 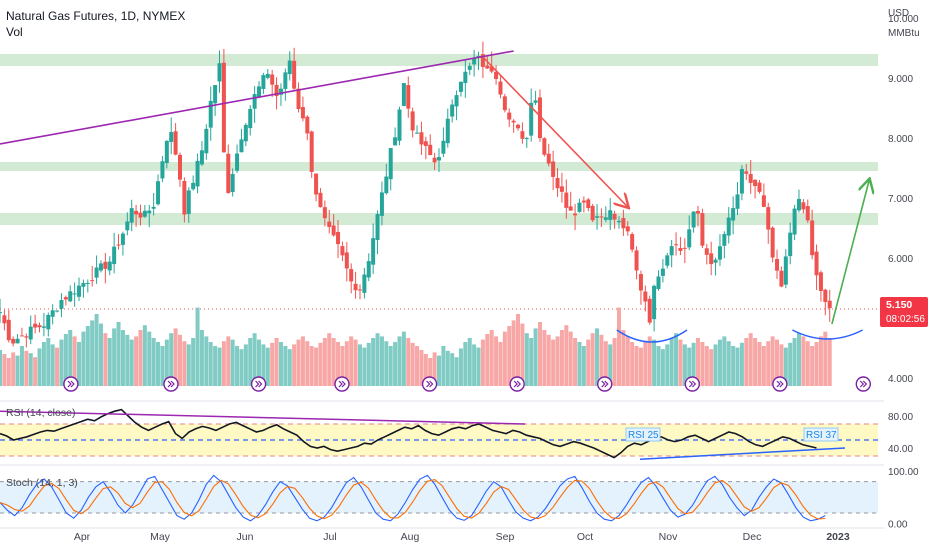 I want to click on volume-label: Vol, so click(x=14, y=32).